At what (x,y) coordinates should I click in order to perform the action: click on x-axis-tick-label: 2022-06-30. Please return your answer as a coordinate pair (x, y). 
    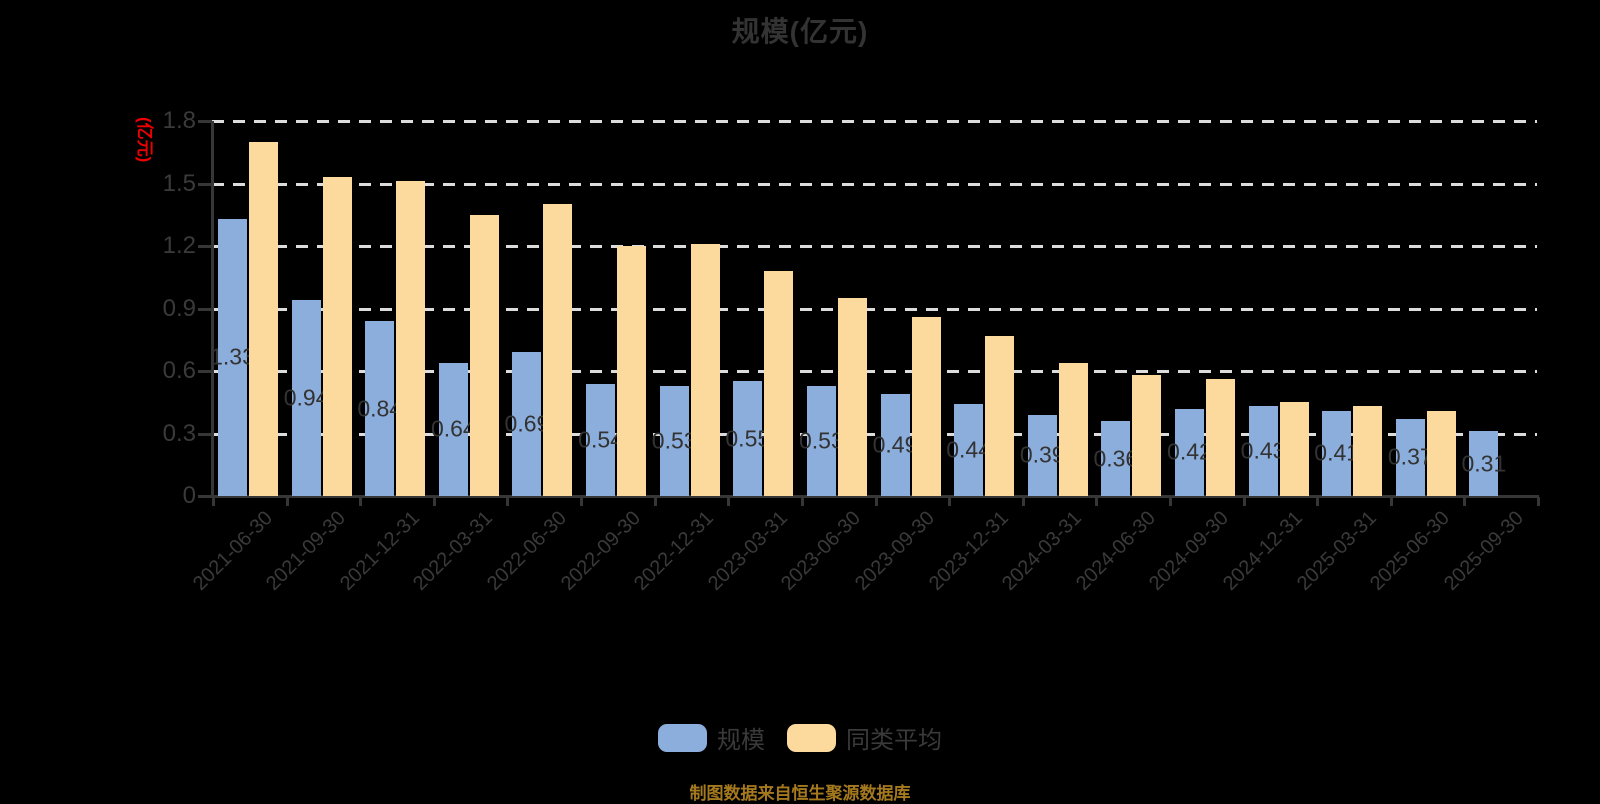
    Looking at the image, I should click on (526, 551).